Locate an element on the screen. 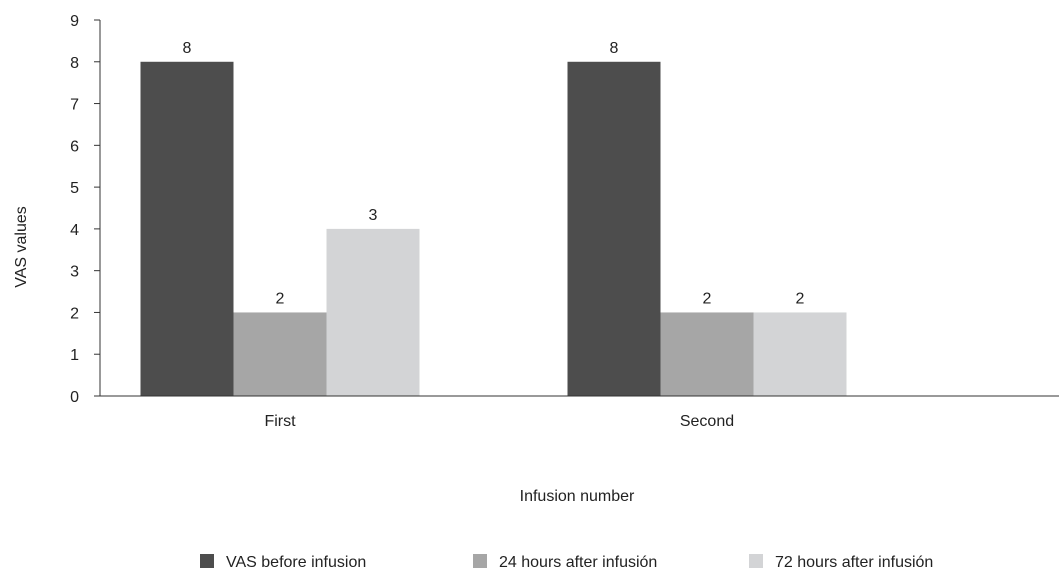 The image size is (1059, 576). x-axis: First Second is located at coordinates (576, 412).